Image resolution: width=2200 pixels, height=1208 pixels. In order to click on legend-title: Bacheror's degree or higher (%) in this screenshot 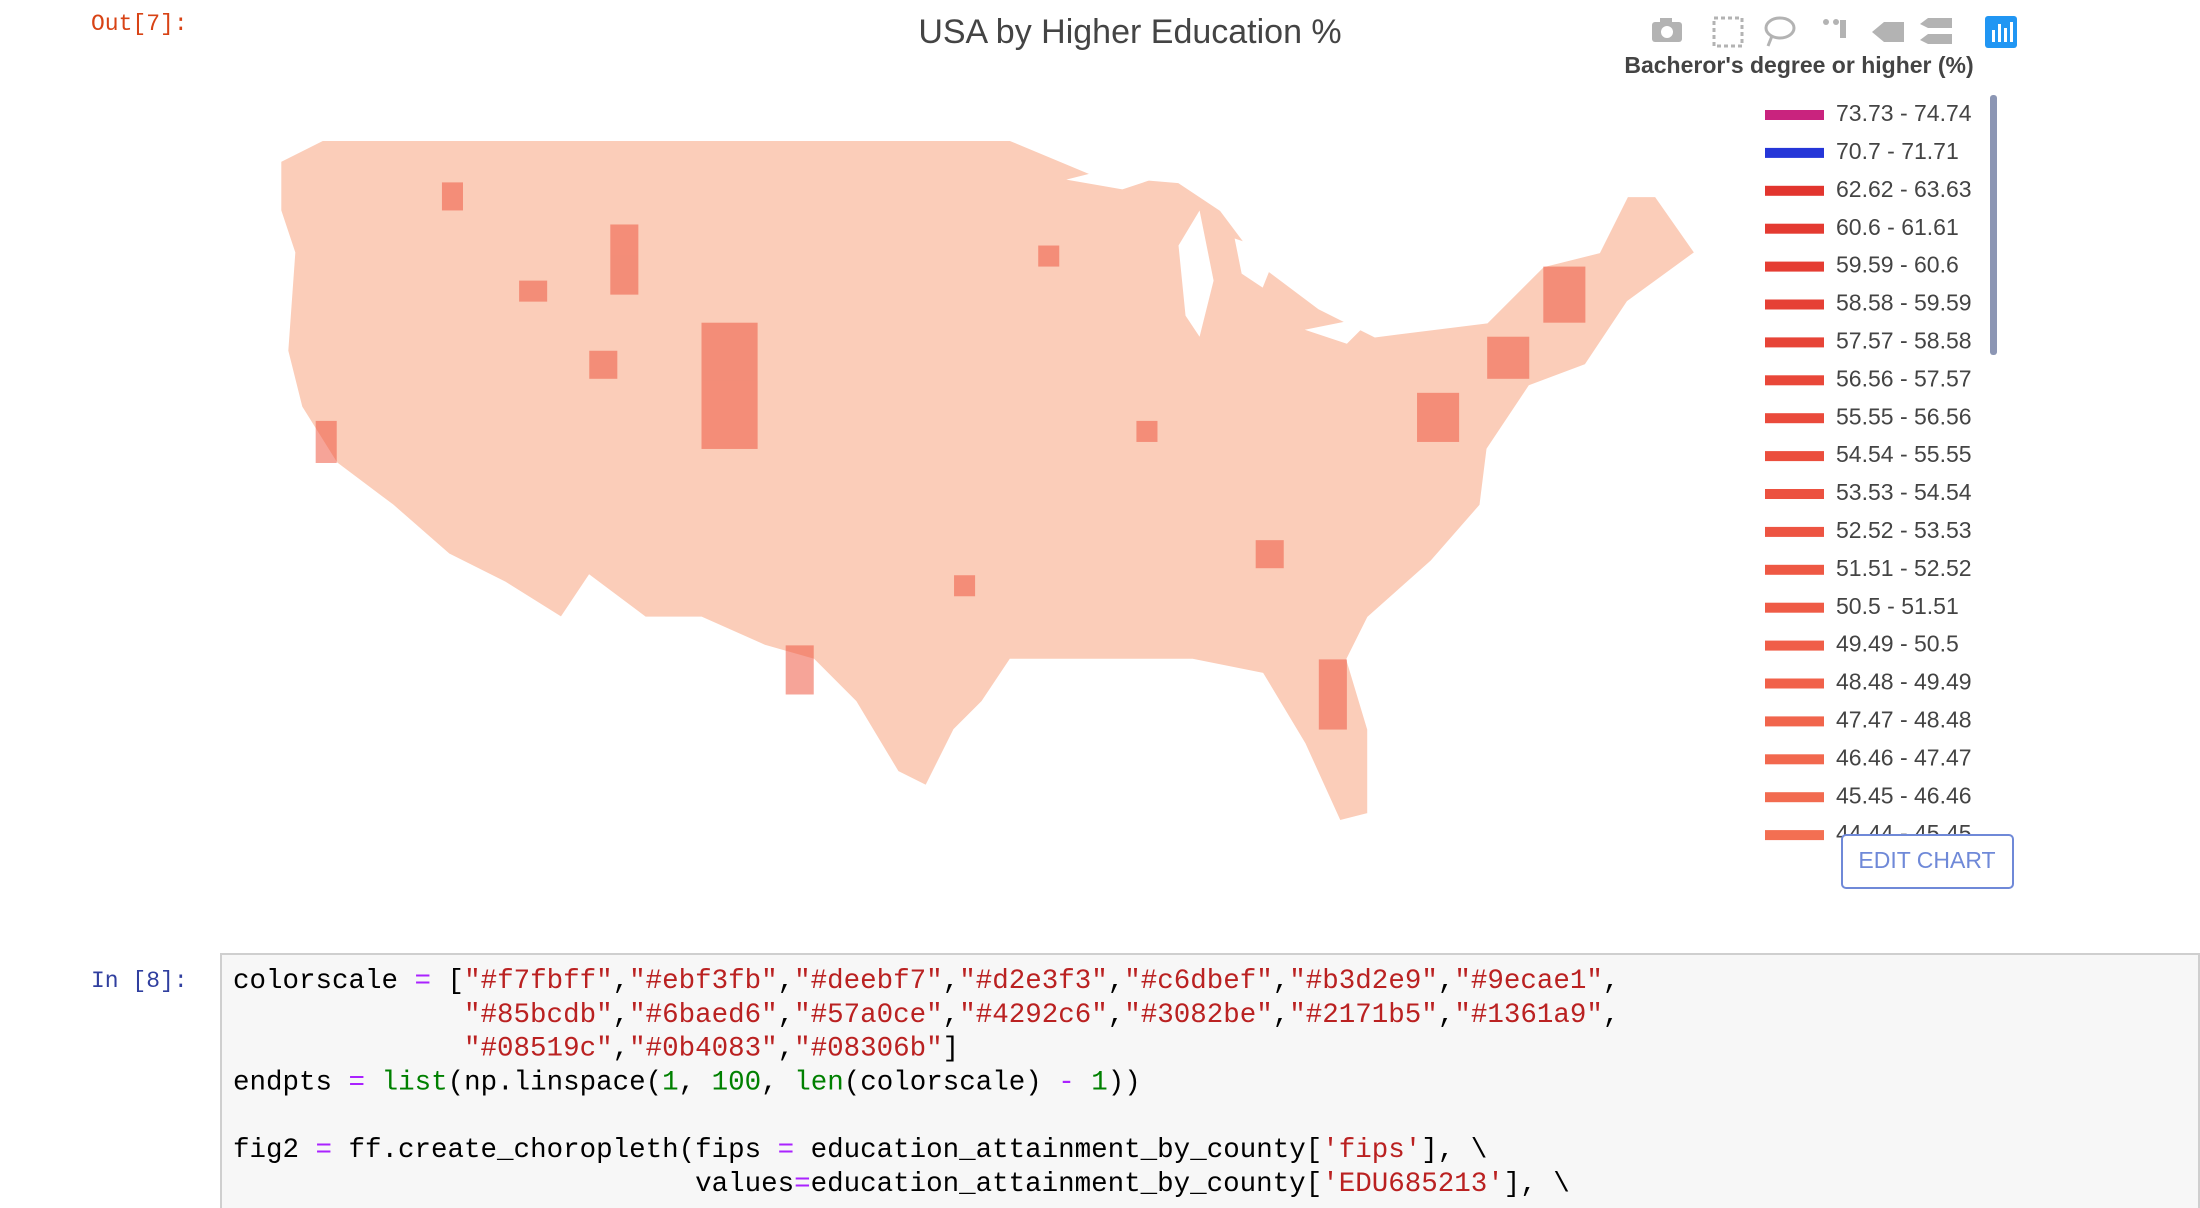, I will do `click(1798, 65)`.